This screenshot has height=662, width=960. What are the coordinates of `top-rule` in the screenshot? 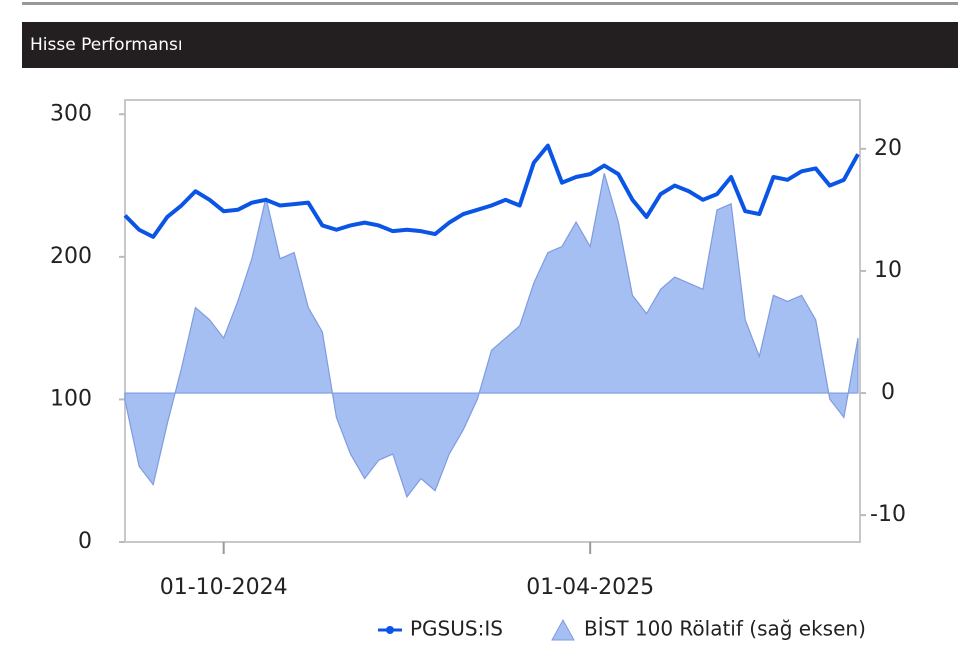 It's located at (490, 3).